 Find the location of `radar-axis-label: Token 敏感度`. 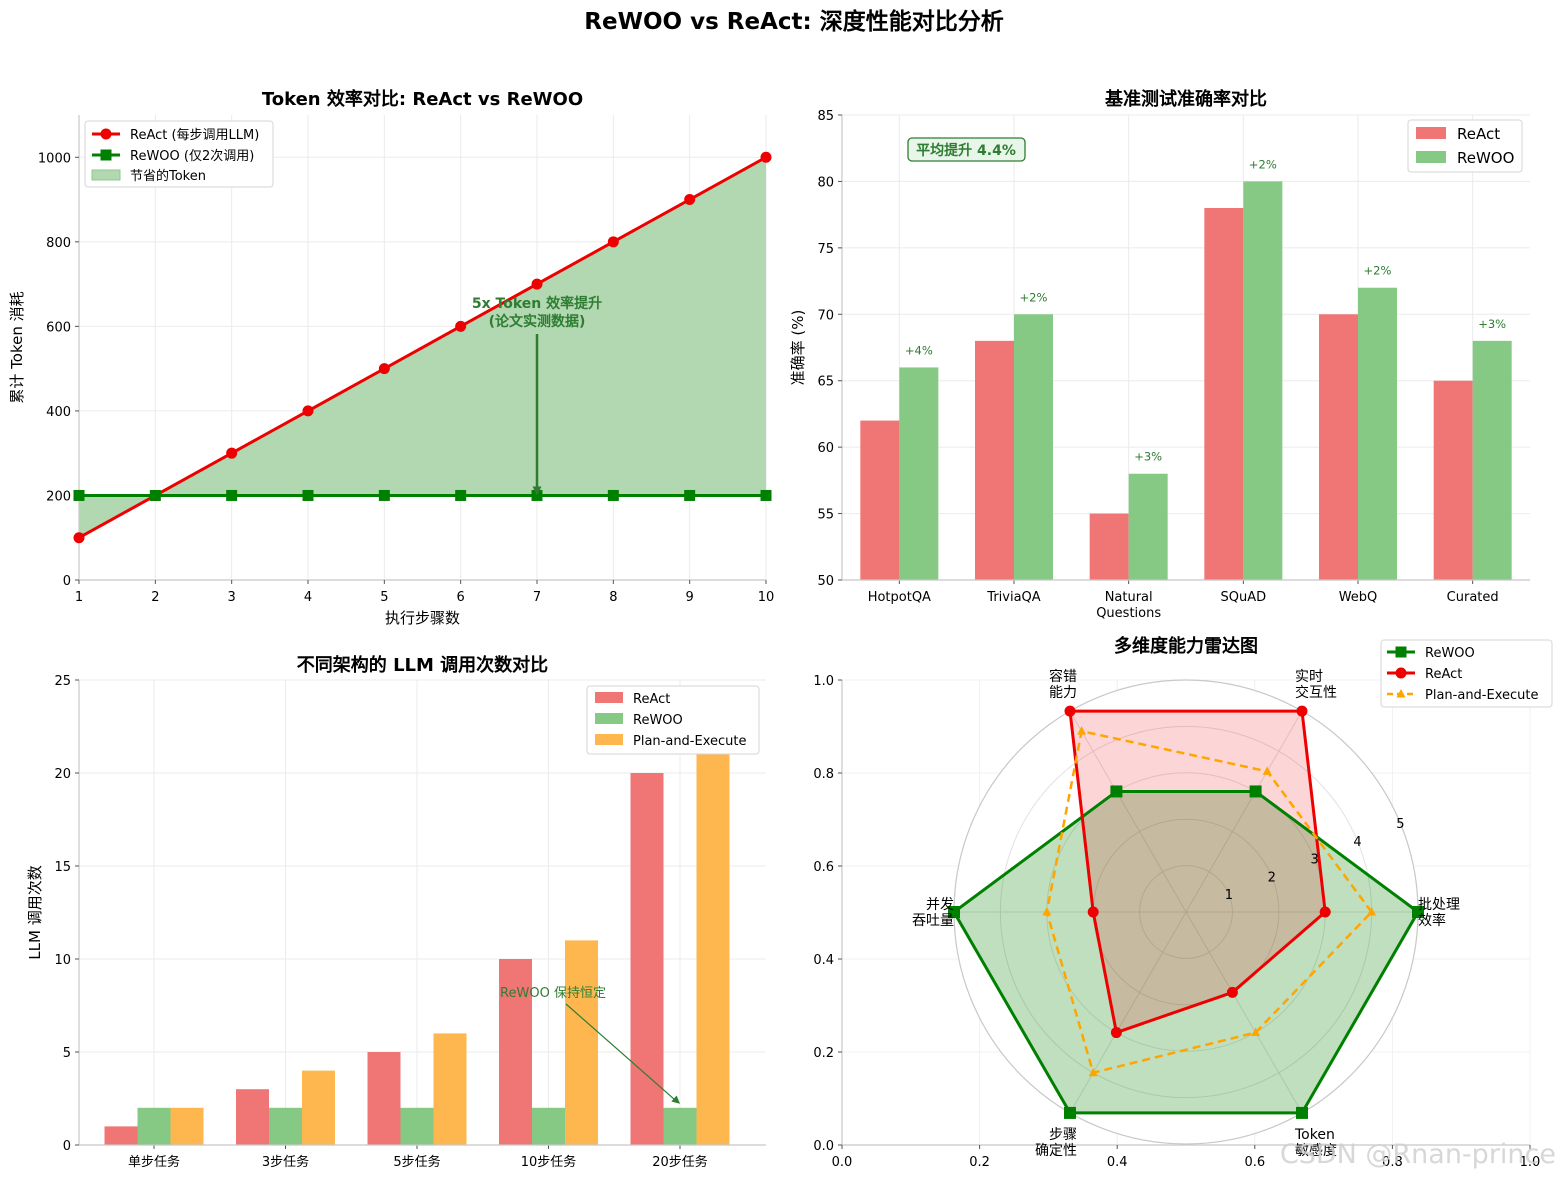

radar-axis-label: Token 敏感度 is located at coordinates (1315, 1143).